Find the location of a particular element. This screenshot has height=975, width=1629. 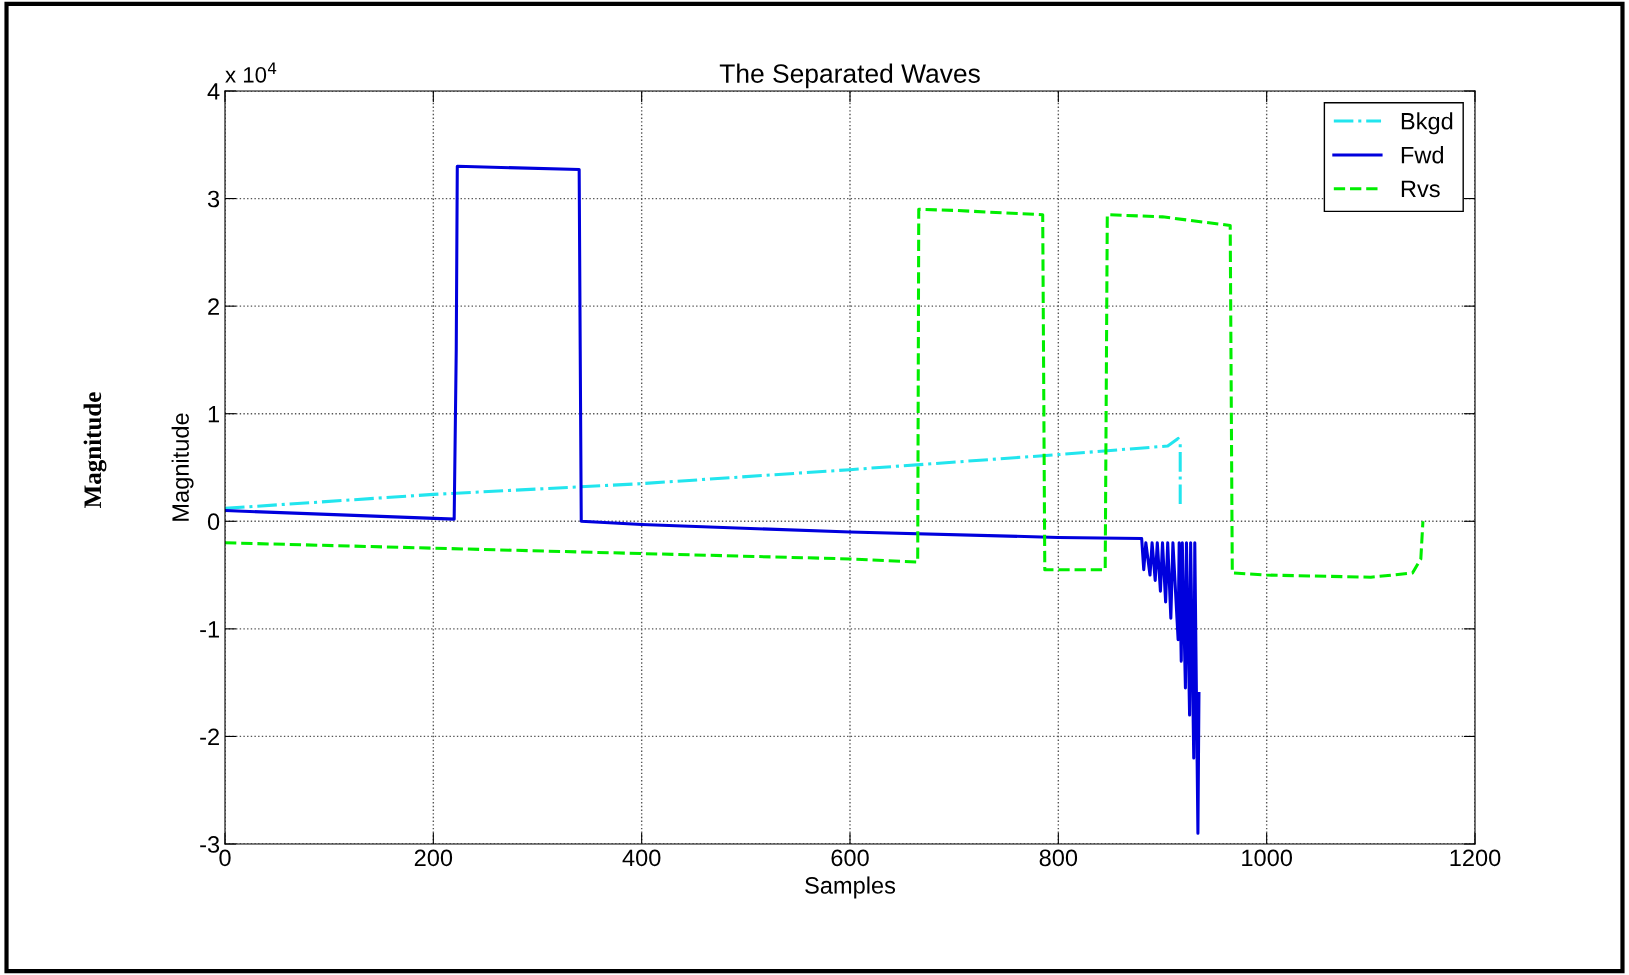

legend-label: Rvs is located at coordinates (1420, 189).